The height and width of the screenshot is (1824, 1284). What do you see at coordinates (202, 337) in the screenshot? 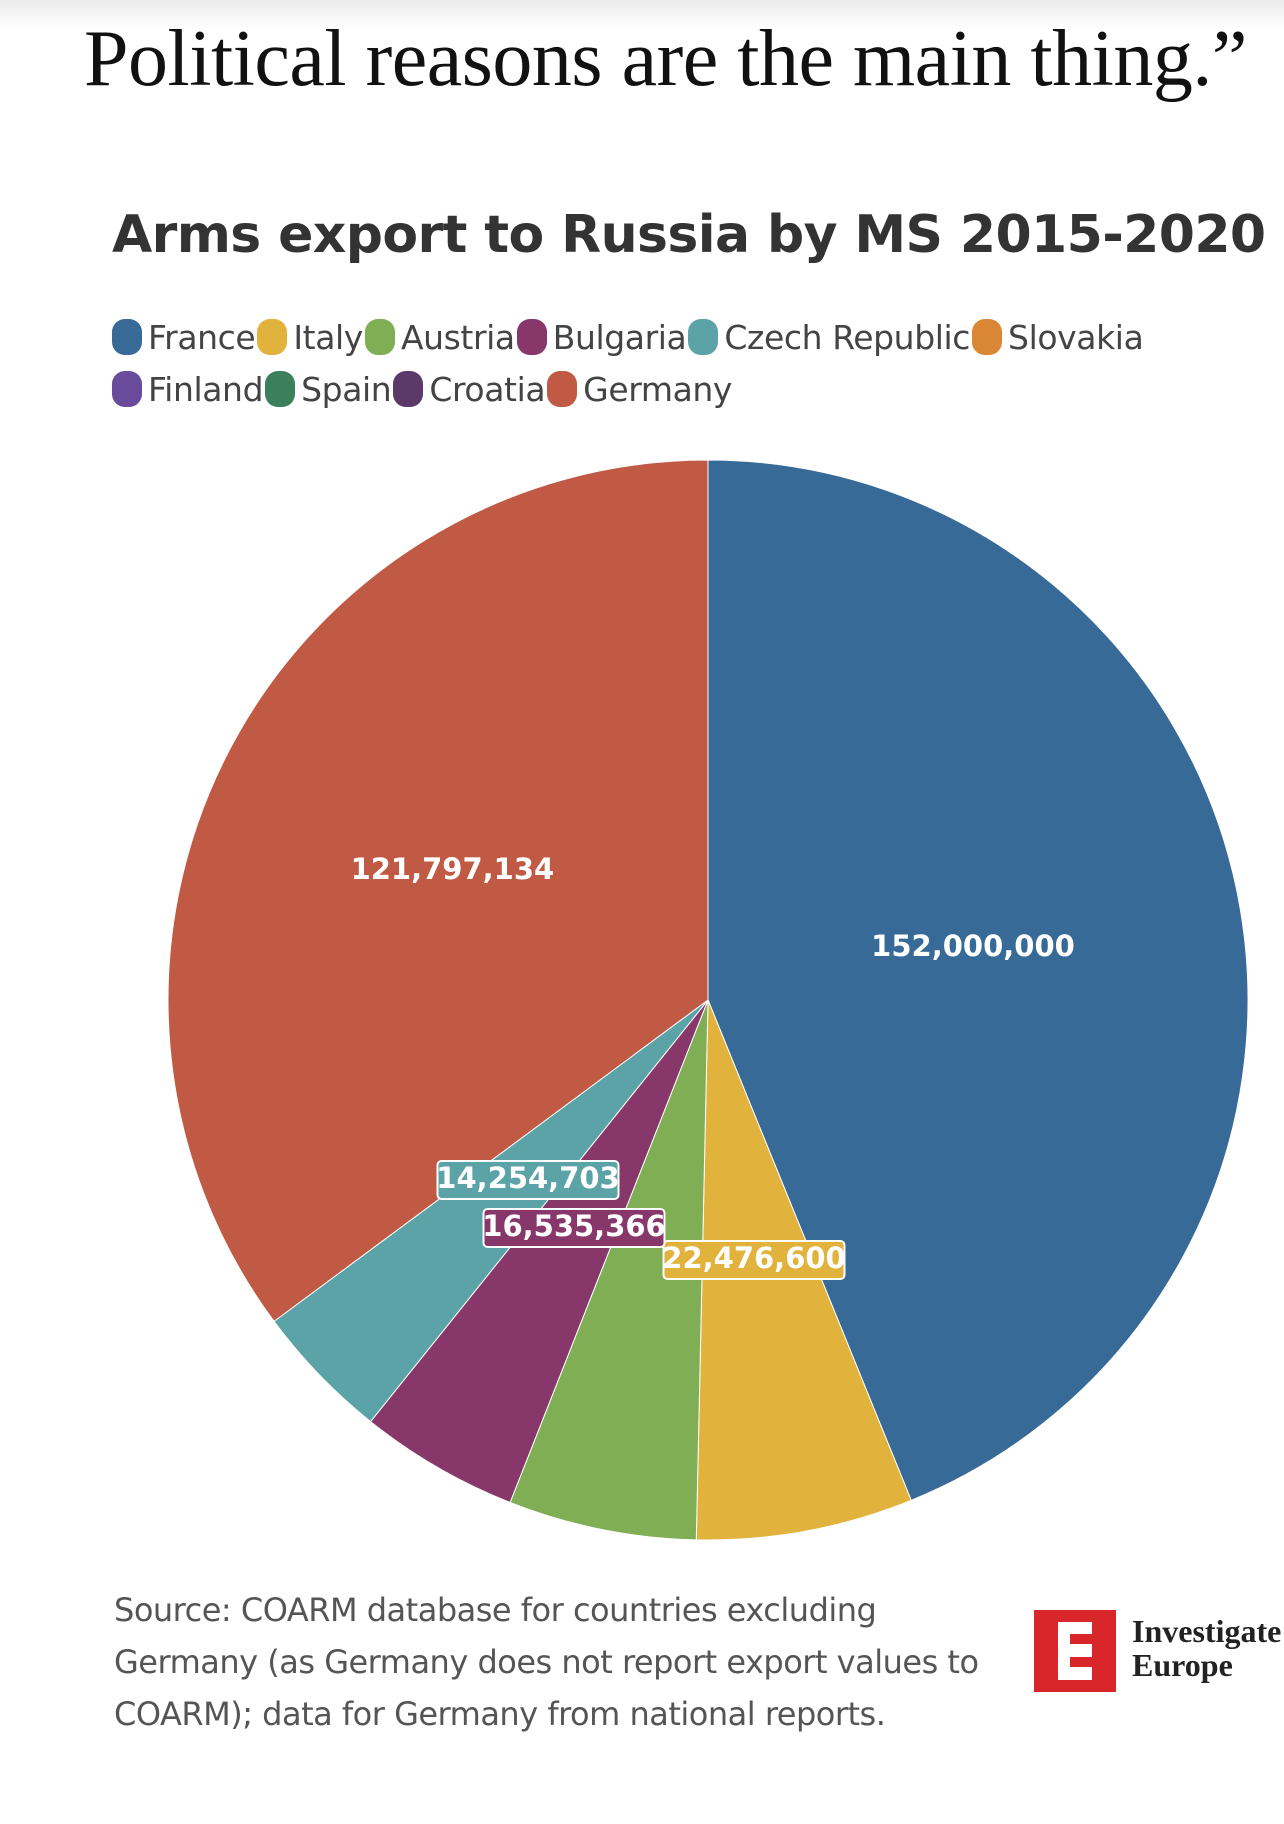
I see `legend-label: France` at bounding box center [202, 337].